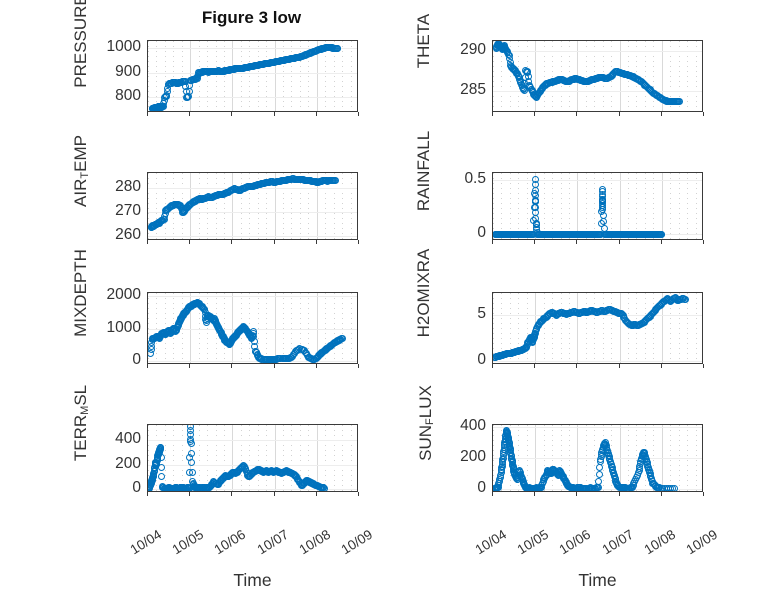 This screenshot has height=591, width=778. I want to click on x-tick-label: 10/08, so click(314, 542).